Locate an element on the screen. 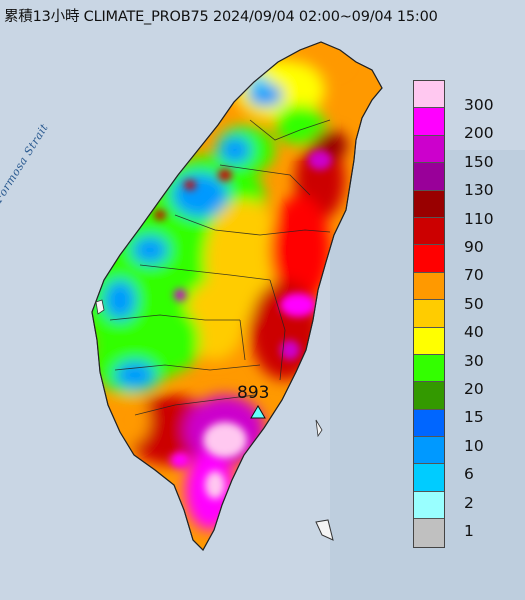 The height and width of the screenshot is (600, 525). green-island is located at coordinates (319, 428).